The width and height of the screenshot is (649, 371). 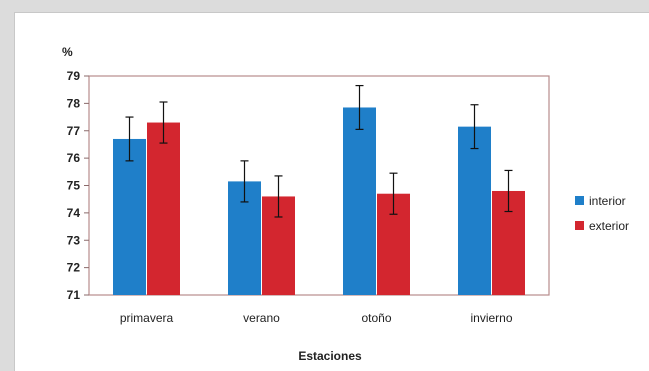 I want to click on bar-exterior-primavera, so click(x=163, y=208).